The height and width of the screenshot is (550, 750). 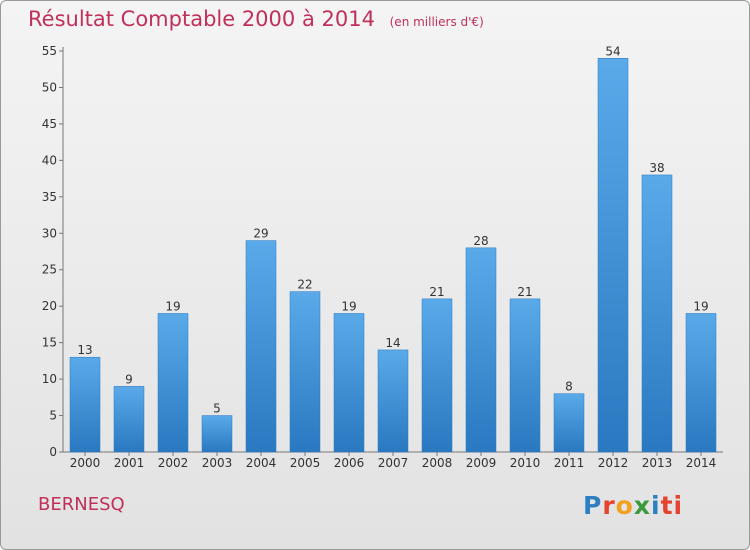 What do you see at coordinates (624, 505) in the screenshot?
I see `logo-letter: o` at bounding box center [624, 505].